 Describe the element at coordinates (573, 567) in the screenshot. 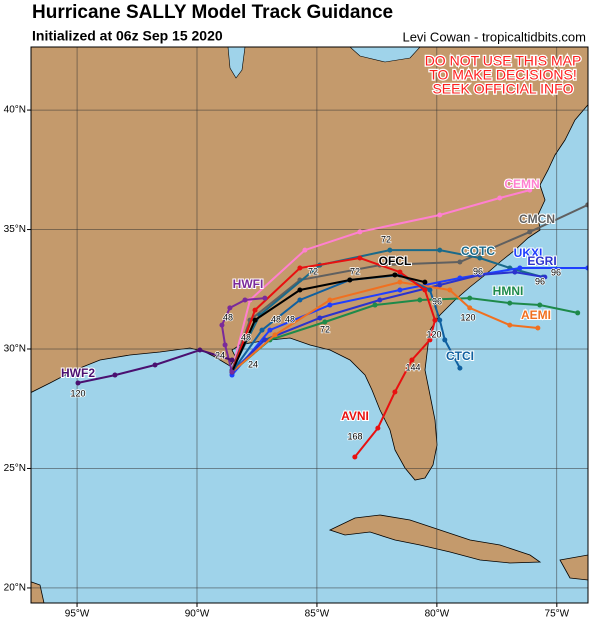

I see `hispaniola` at that location.